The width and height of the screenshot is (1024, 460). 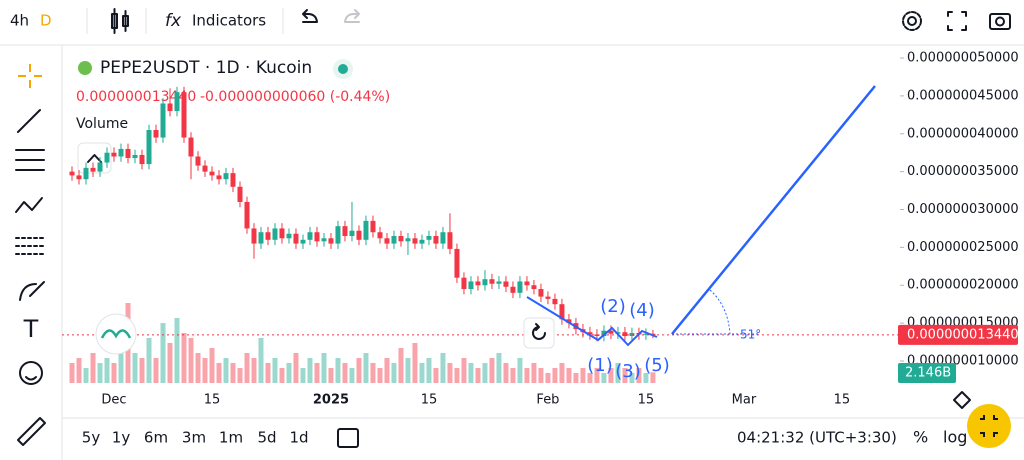 What do you see at coordinates (989, 426) in the screenshot?
I see `fab-button` at bounding box center [989, 426].